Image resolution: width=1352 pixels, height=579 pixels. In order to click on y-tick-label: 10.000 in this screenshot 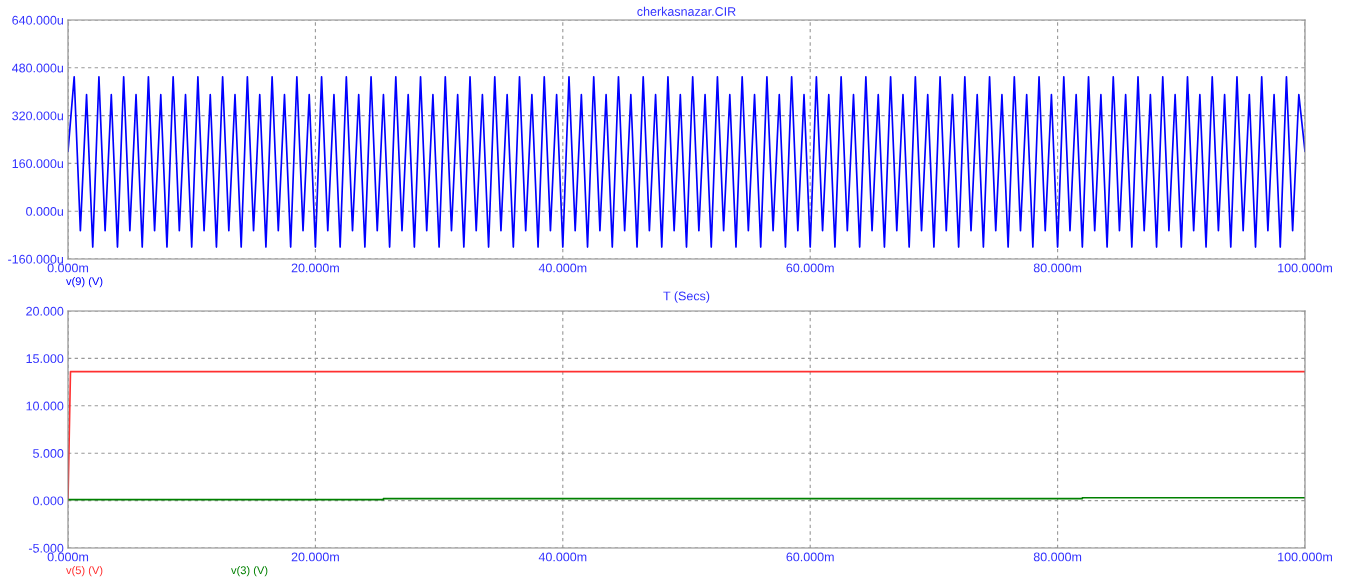, I will do `click(45, 406)`.